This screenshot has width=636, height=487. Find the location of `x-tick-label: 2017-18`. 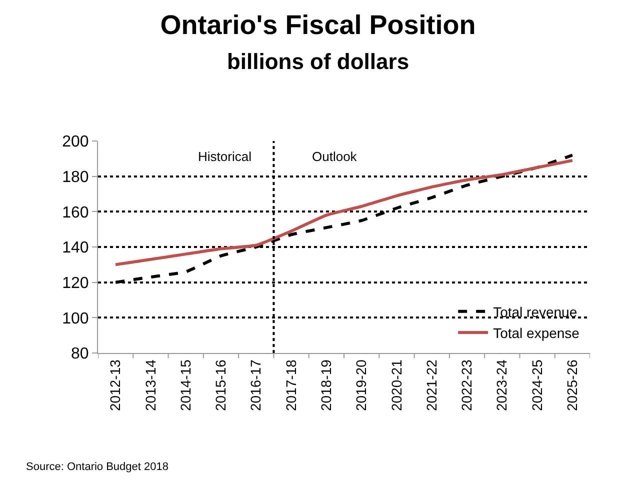

x-tick-label: 2017-18 is located at coordinates (290, 385).